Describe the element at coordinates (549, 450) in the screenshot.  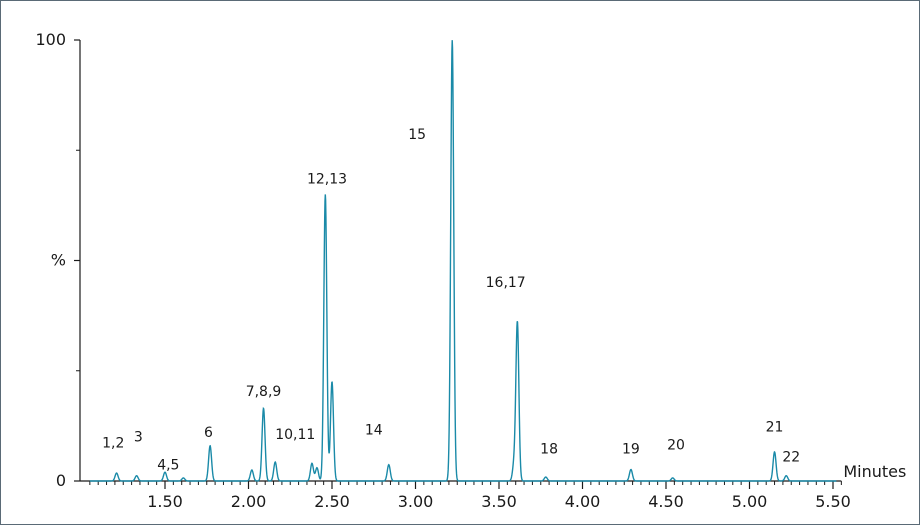
I see `peak-label: 18` at that location.